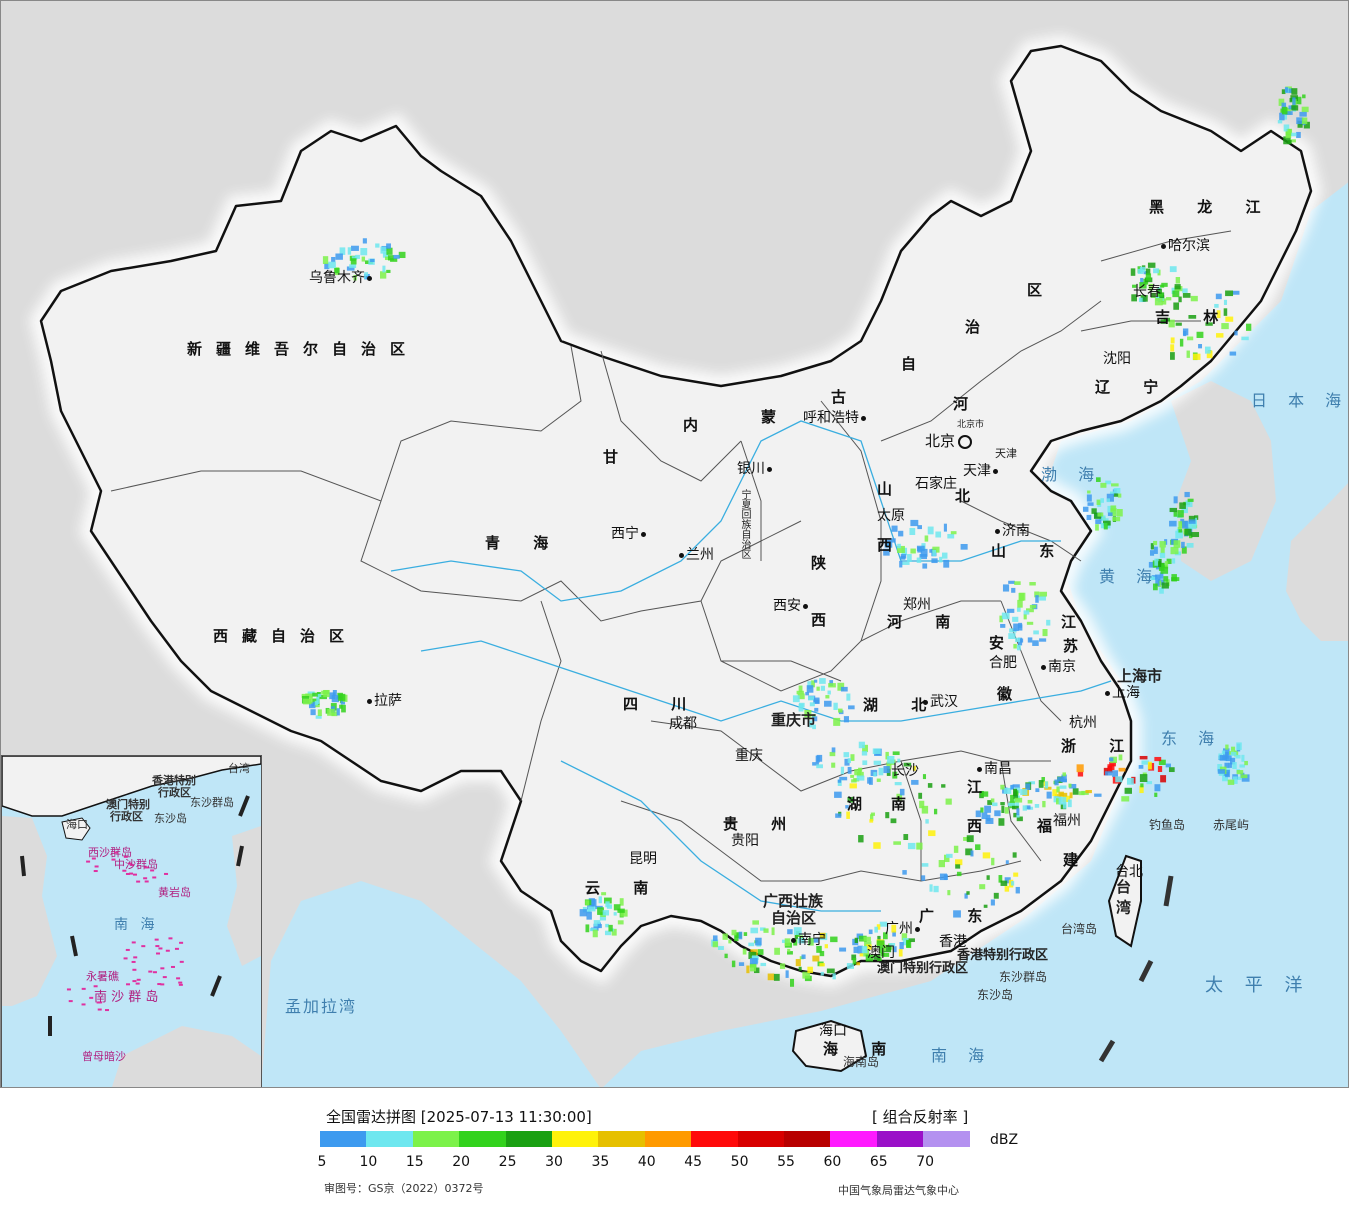  Describe the element at coordinates (832, 1162) in the screenshot. I see `legend-tick: 60` at that location.